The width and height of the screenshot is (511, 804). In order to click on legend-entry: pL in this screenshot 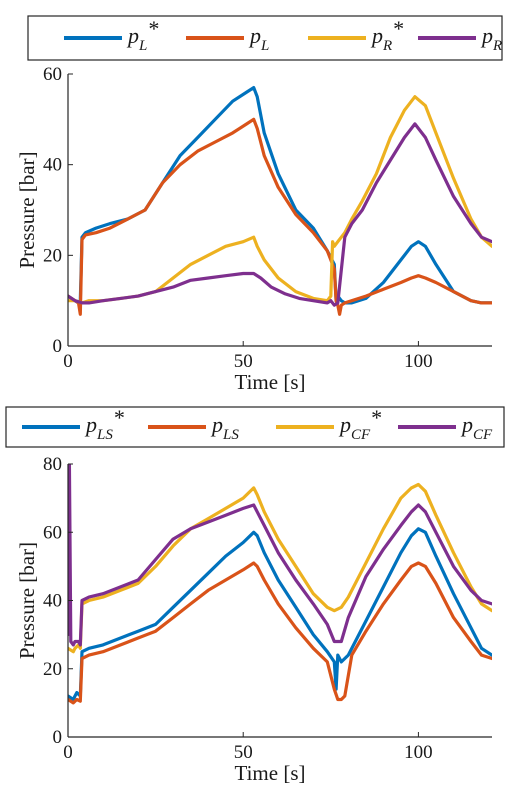, I will do `click(258, 38)`.